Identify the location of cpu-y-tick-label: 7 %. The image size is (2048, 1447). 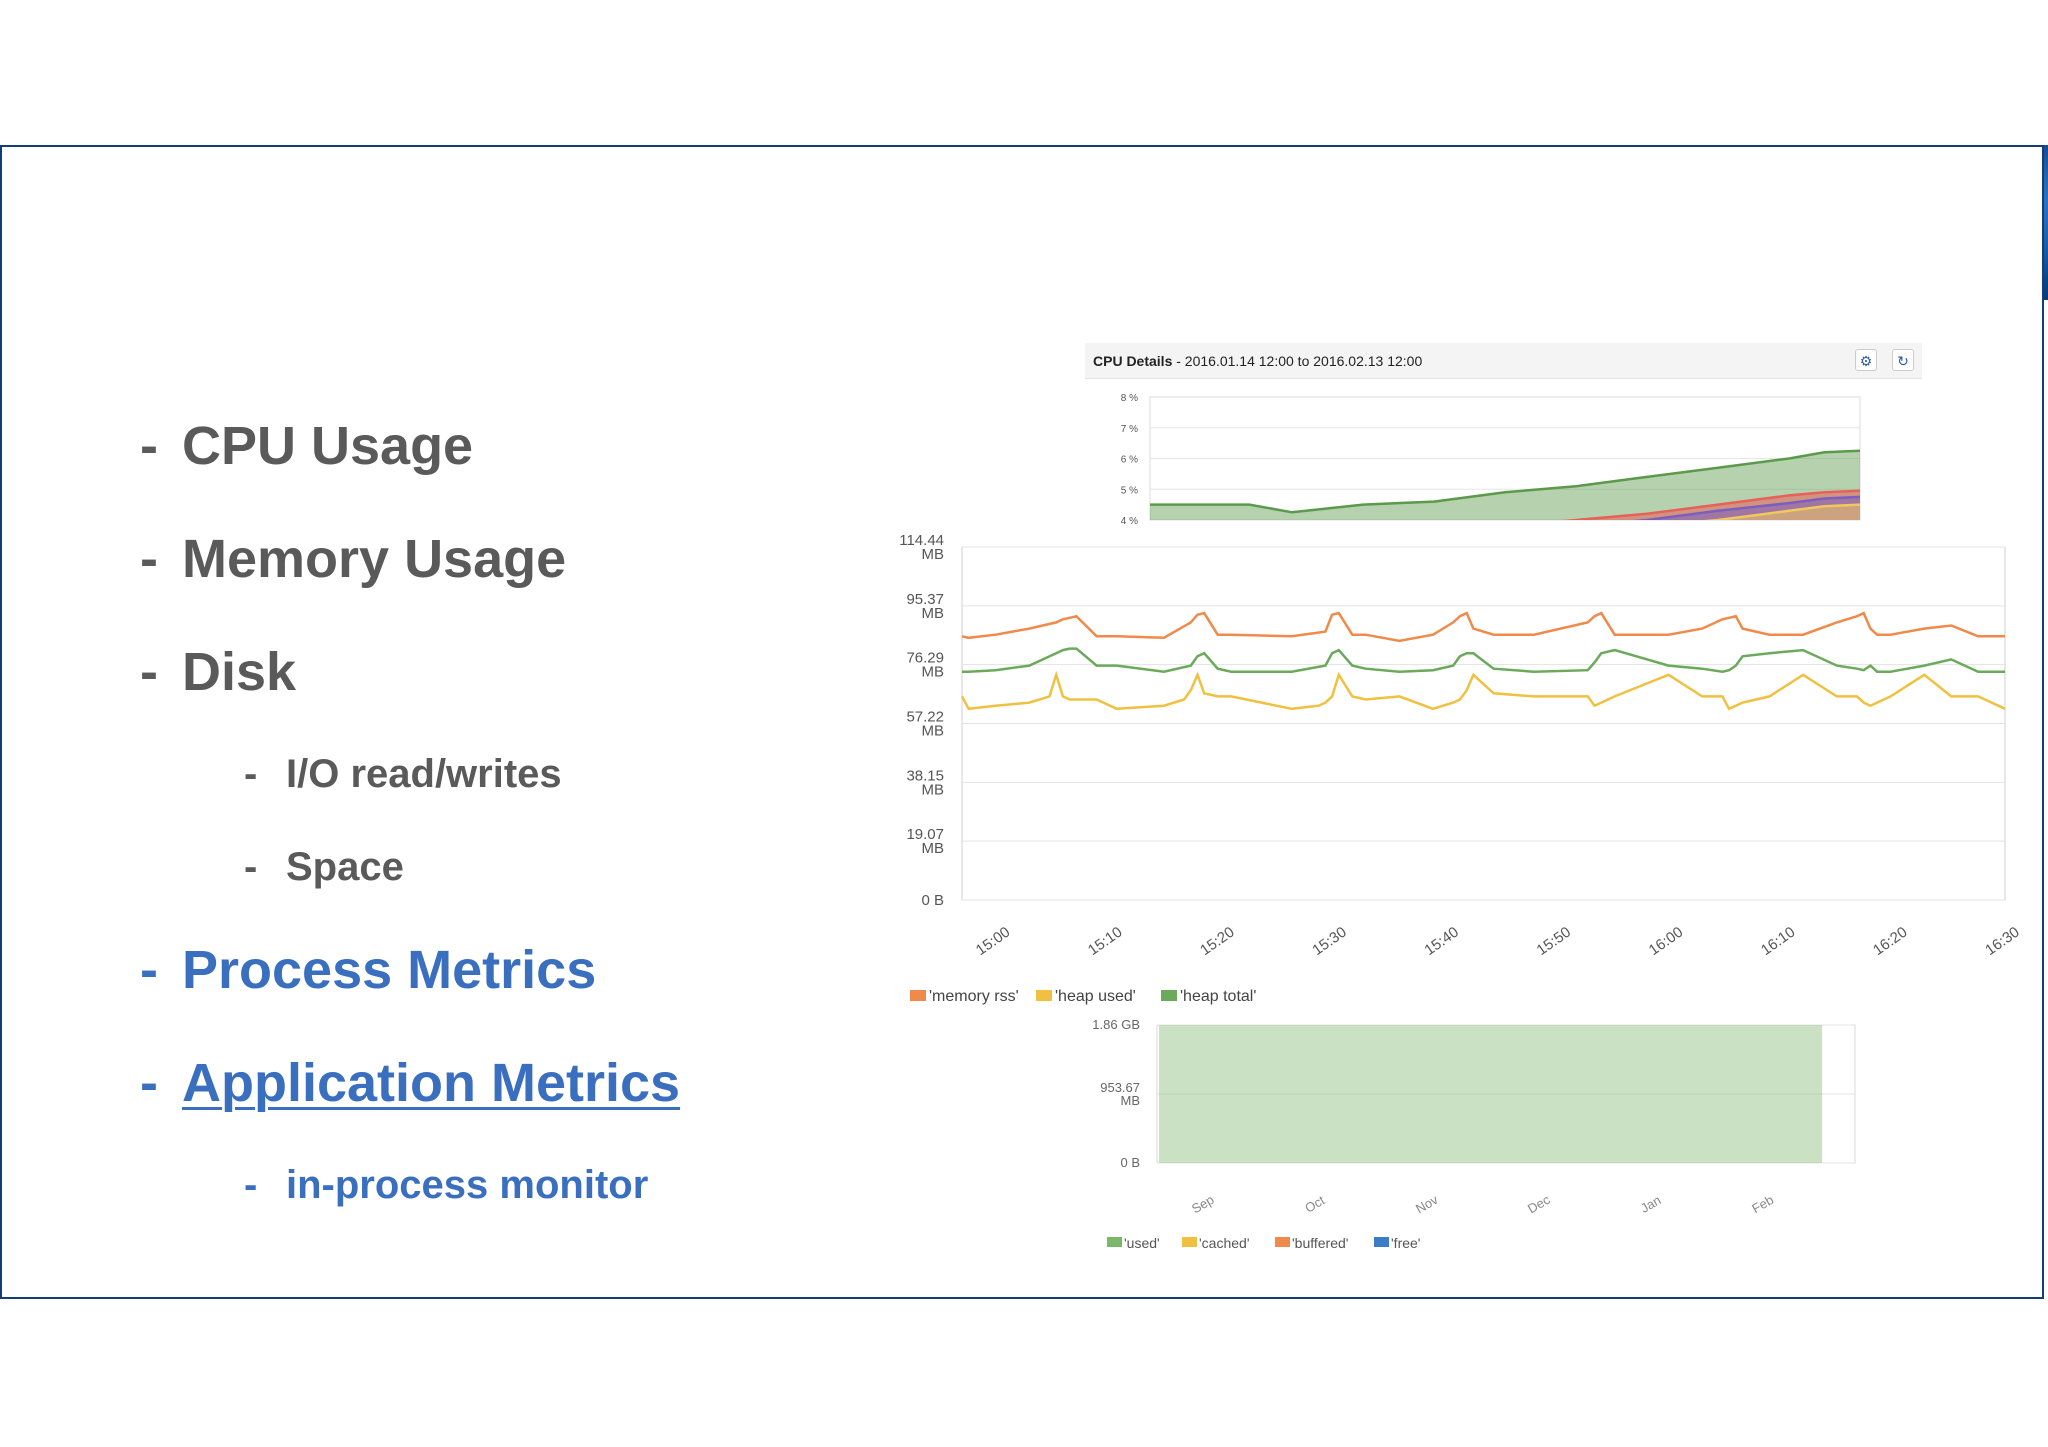
(1129, 429).